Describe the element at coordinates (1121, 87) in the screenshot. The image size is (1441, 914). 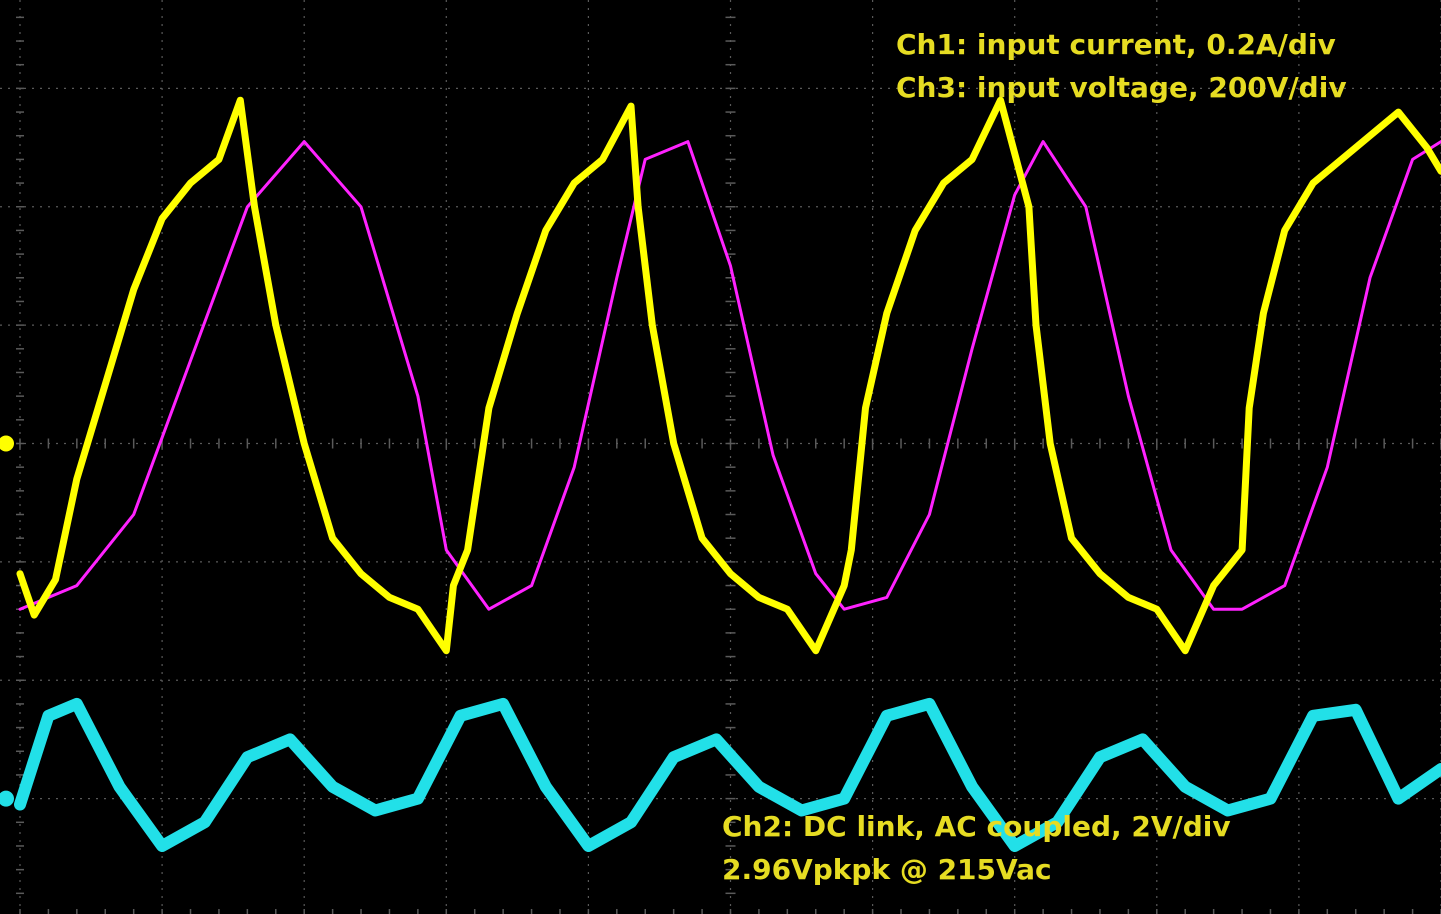
I see `ch3-annotation: Ch3: input voltage, 200V/div` at that location.